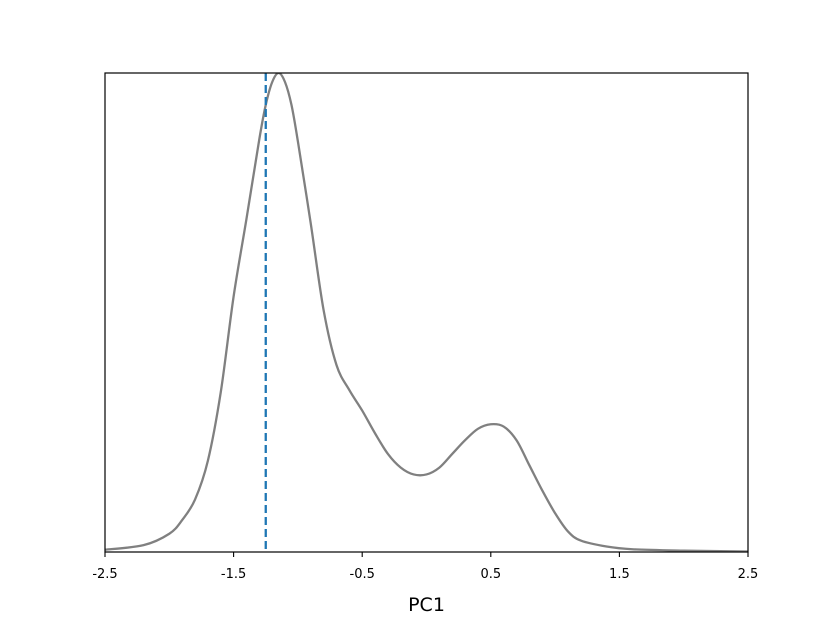 Image resolution: width=830 pixels, height=622 pixels. What do you see at coordinates (104, 574) in the screenshot?
I see `x-tick-label: -2.5` at bounding box center [104, 574].